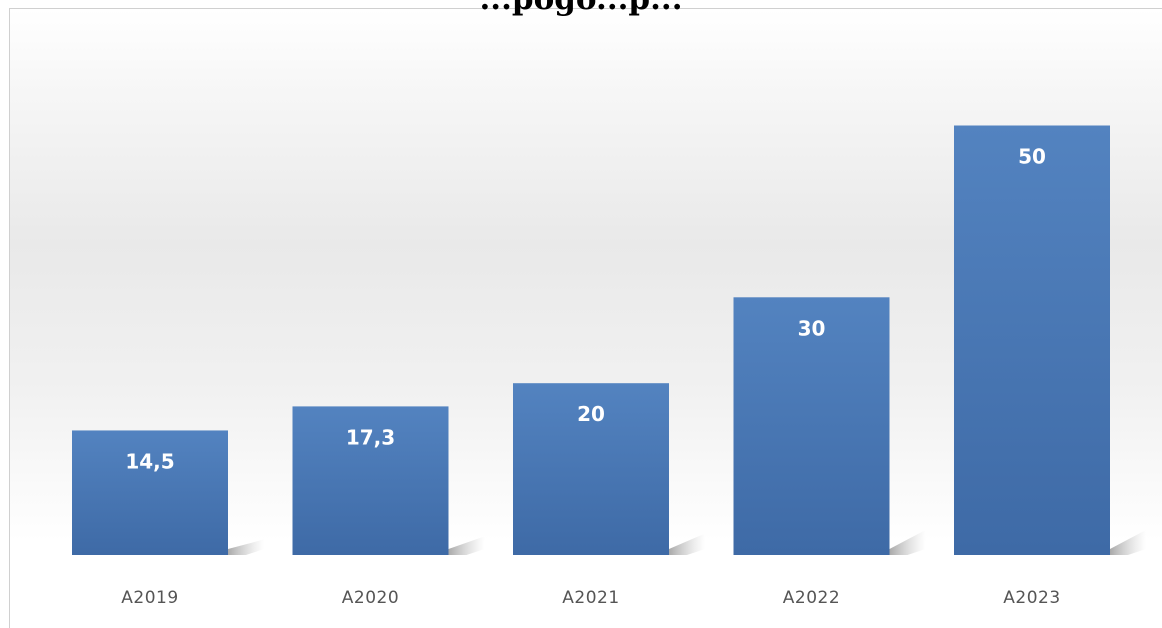  What do you see at coordinates (370, 480) in the screenshot?
I see `bar-a2020` at bounding box center [370, 480].